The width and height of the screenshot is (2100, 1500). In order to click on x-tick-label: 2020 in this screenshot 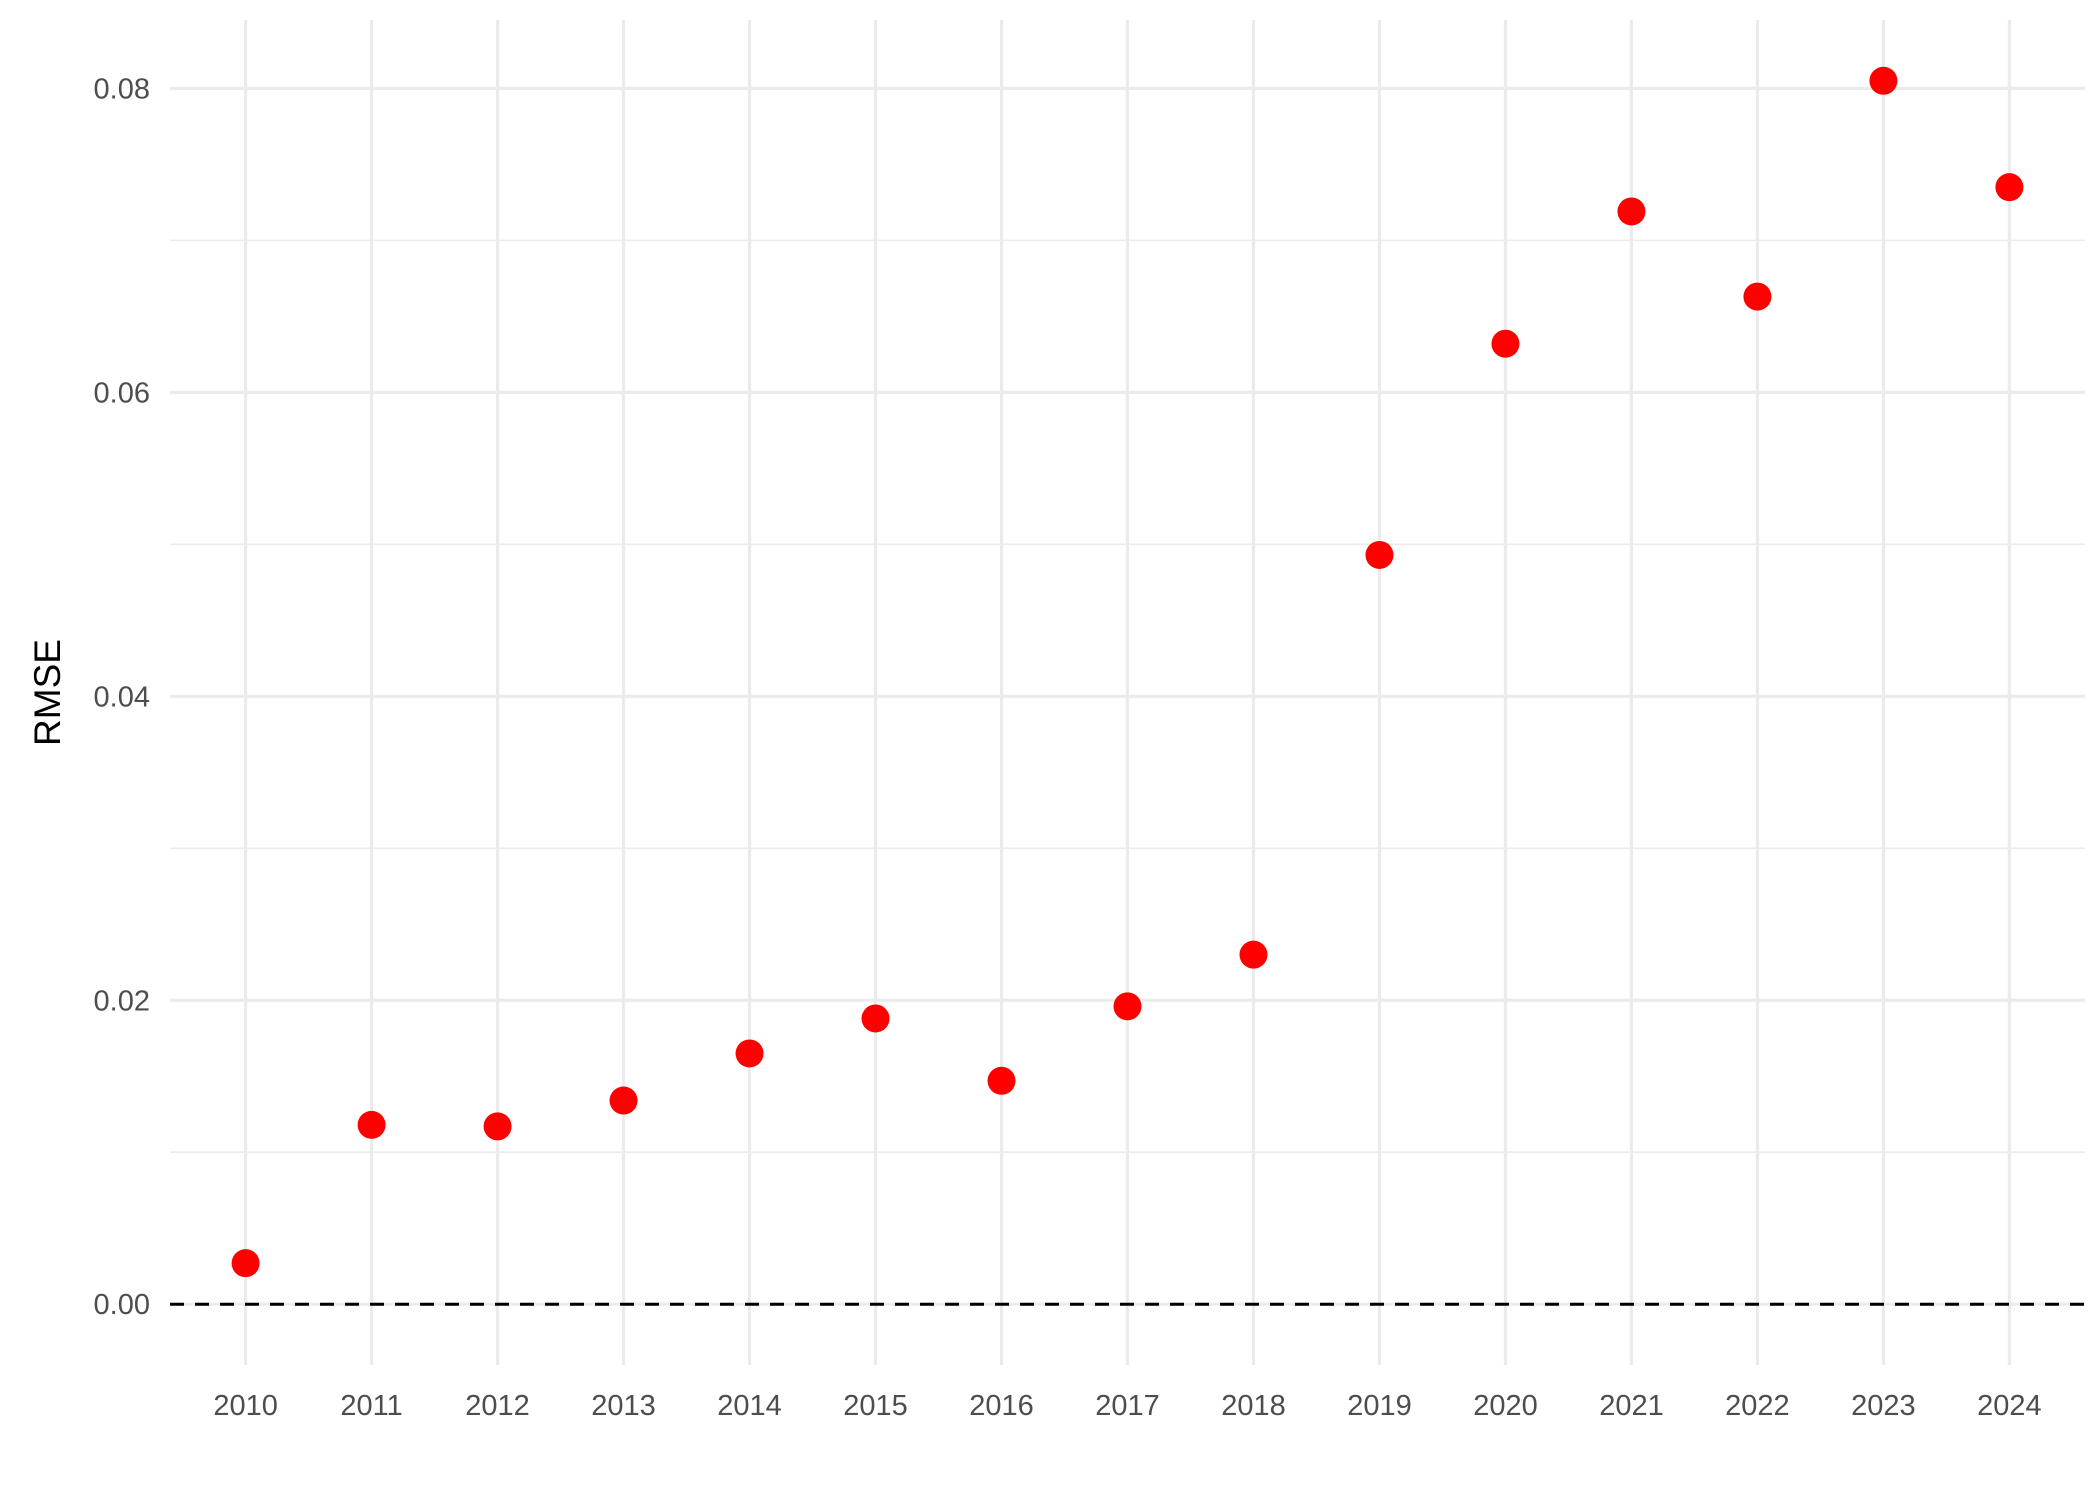, I will do `click(1505, 1406)`.